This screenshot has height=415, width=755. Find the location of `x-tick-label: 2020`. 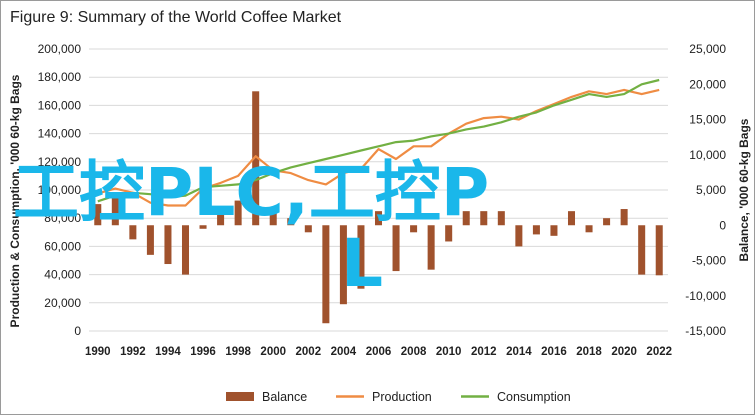

x-tick-label: 2020 is located at coordinates (624, 352).